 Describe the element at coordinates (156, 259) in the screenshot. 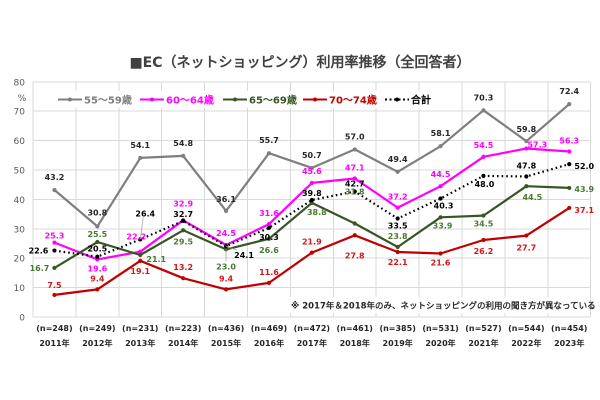

I see `data-label-65-69: 21.1` at that location.